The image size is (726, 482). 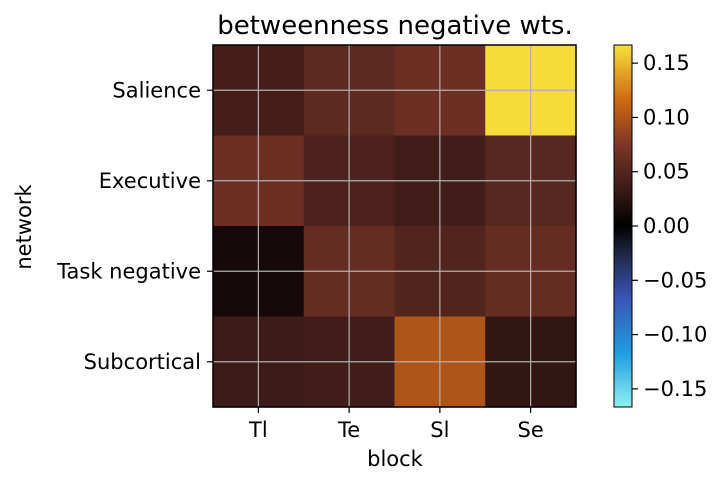 I want to click on x-axis-ticks: Tl Te Sl Se, so click(x=396, y=424).